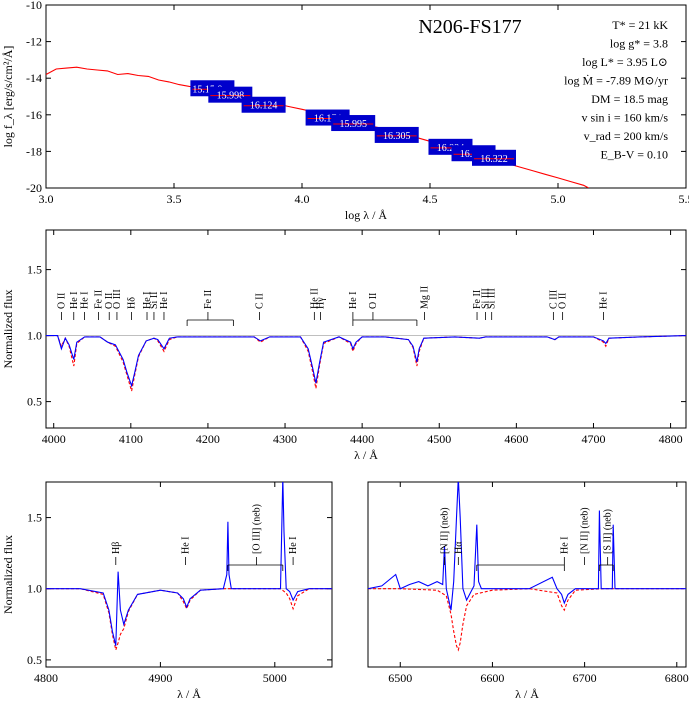 The width and height of the screenshot is (689, 712). What do you see at coordinates (366, 215) in the screenshot?
I see `x-axis-label: log λ / Å` at bounding box center [366, 215].